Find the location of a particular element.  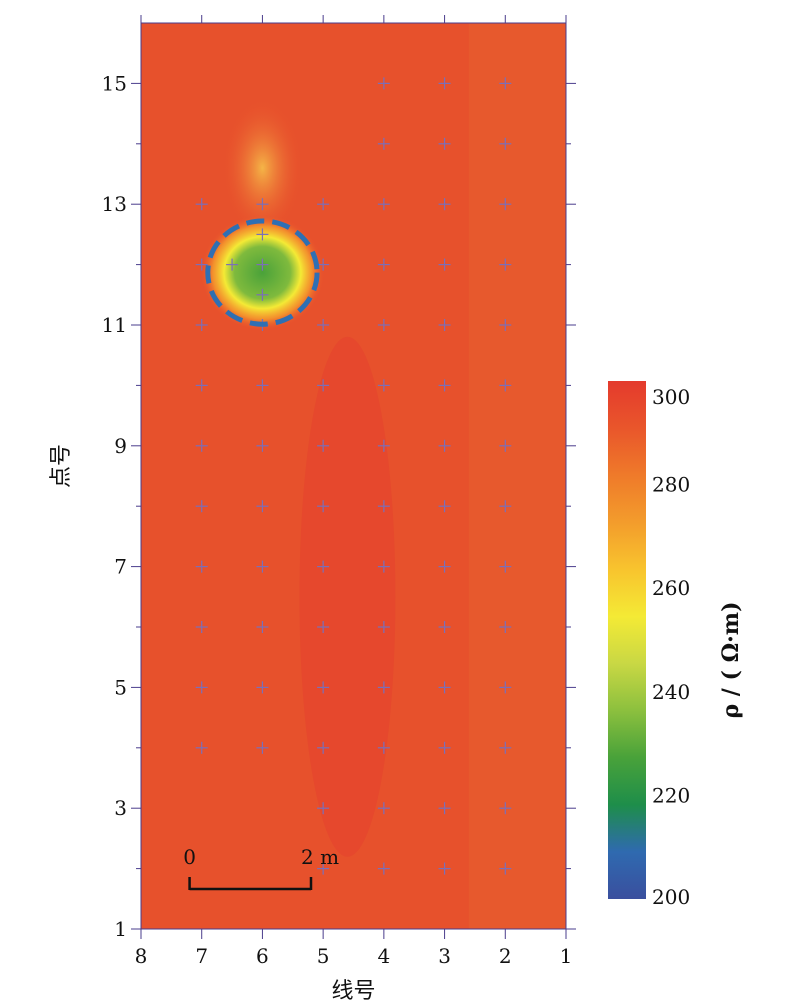

x-tick-label: 3 is located at coordinates (444, 956).